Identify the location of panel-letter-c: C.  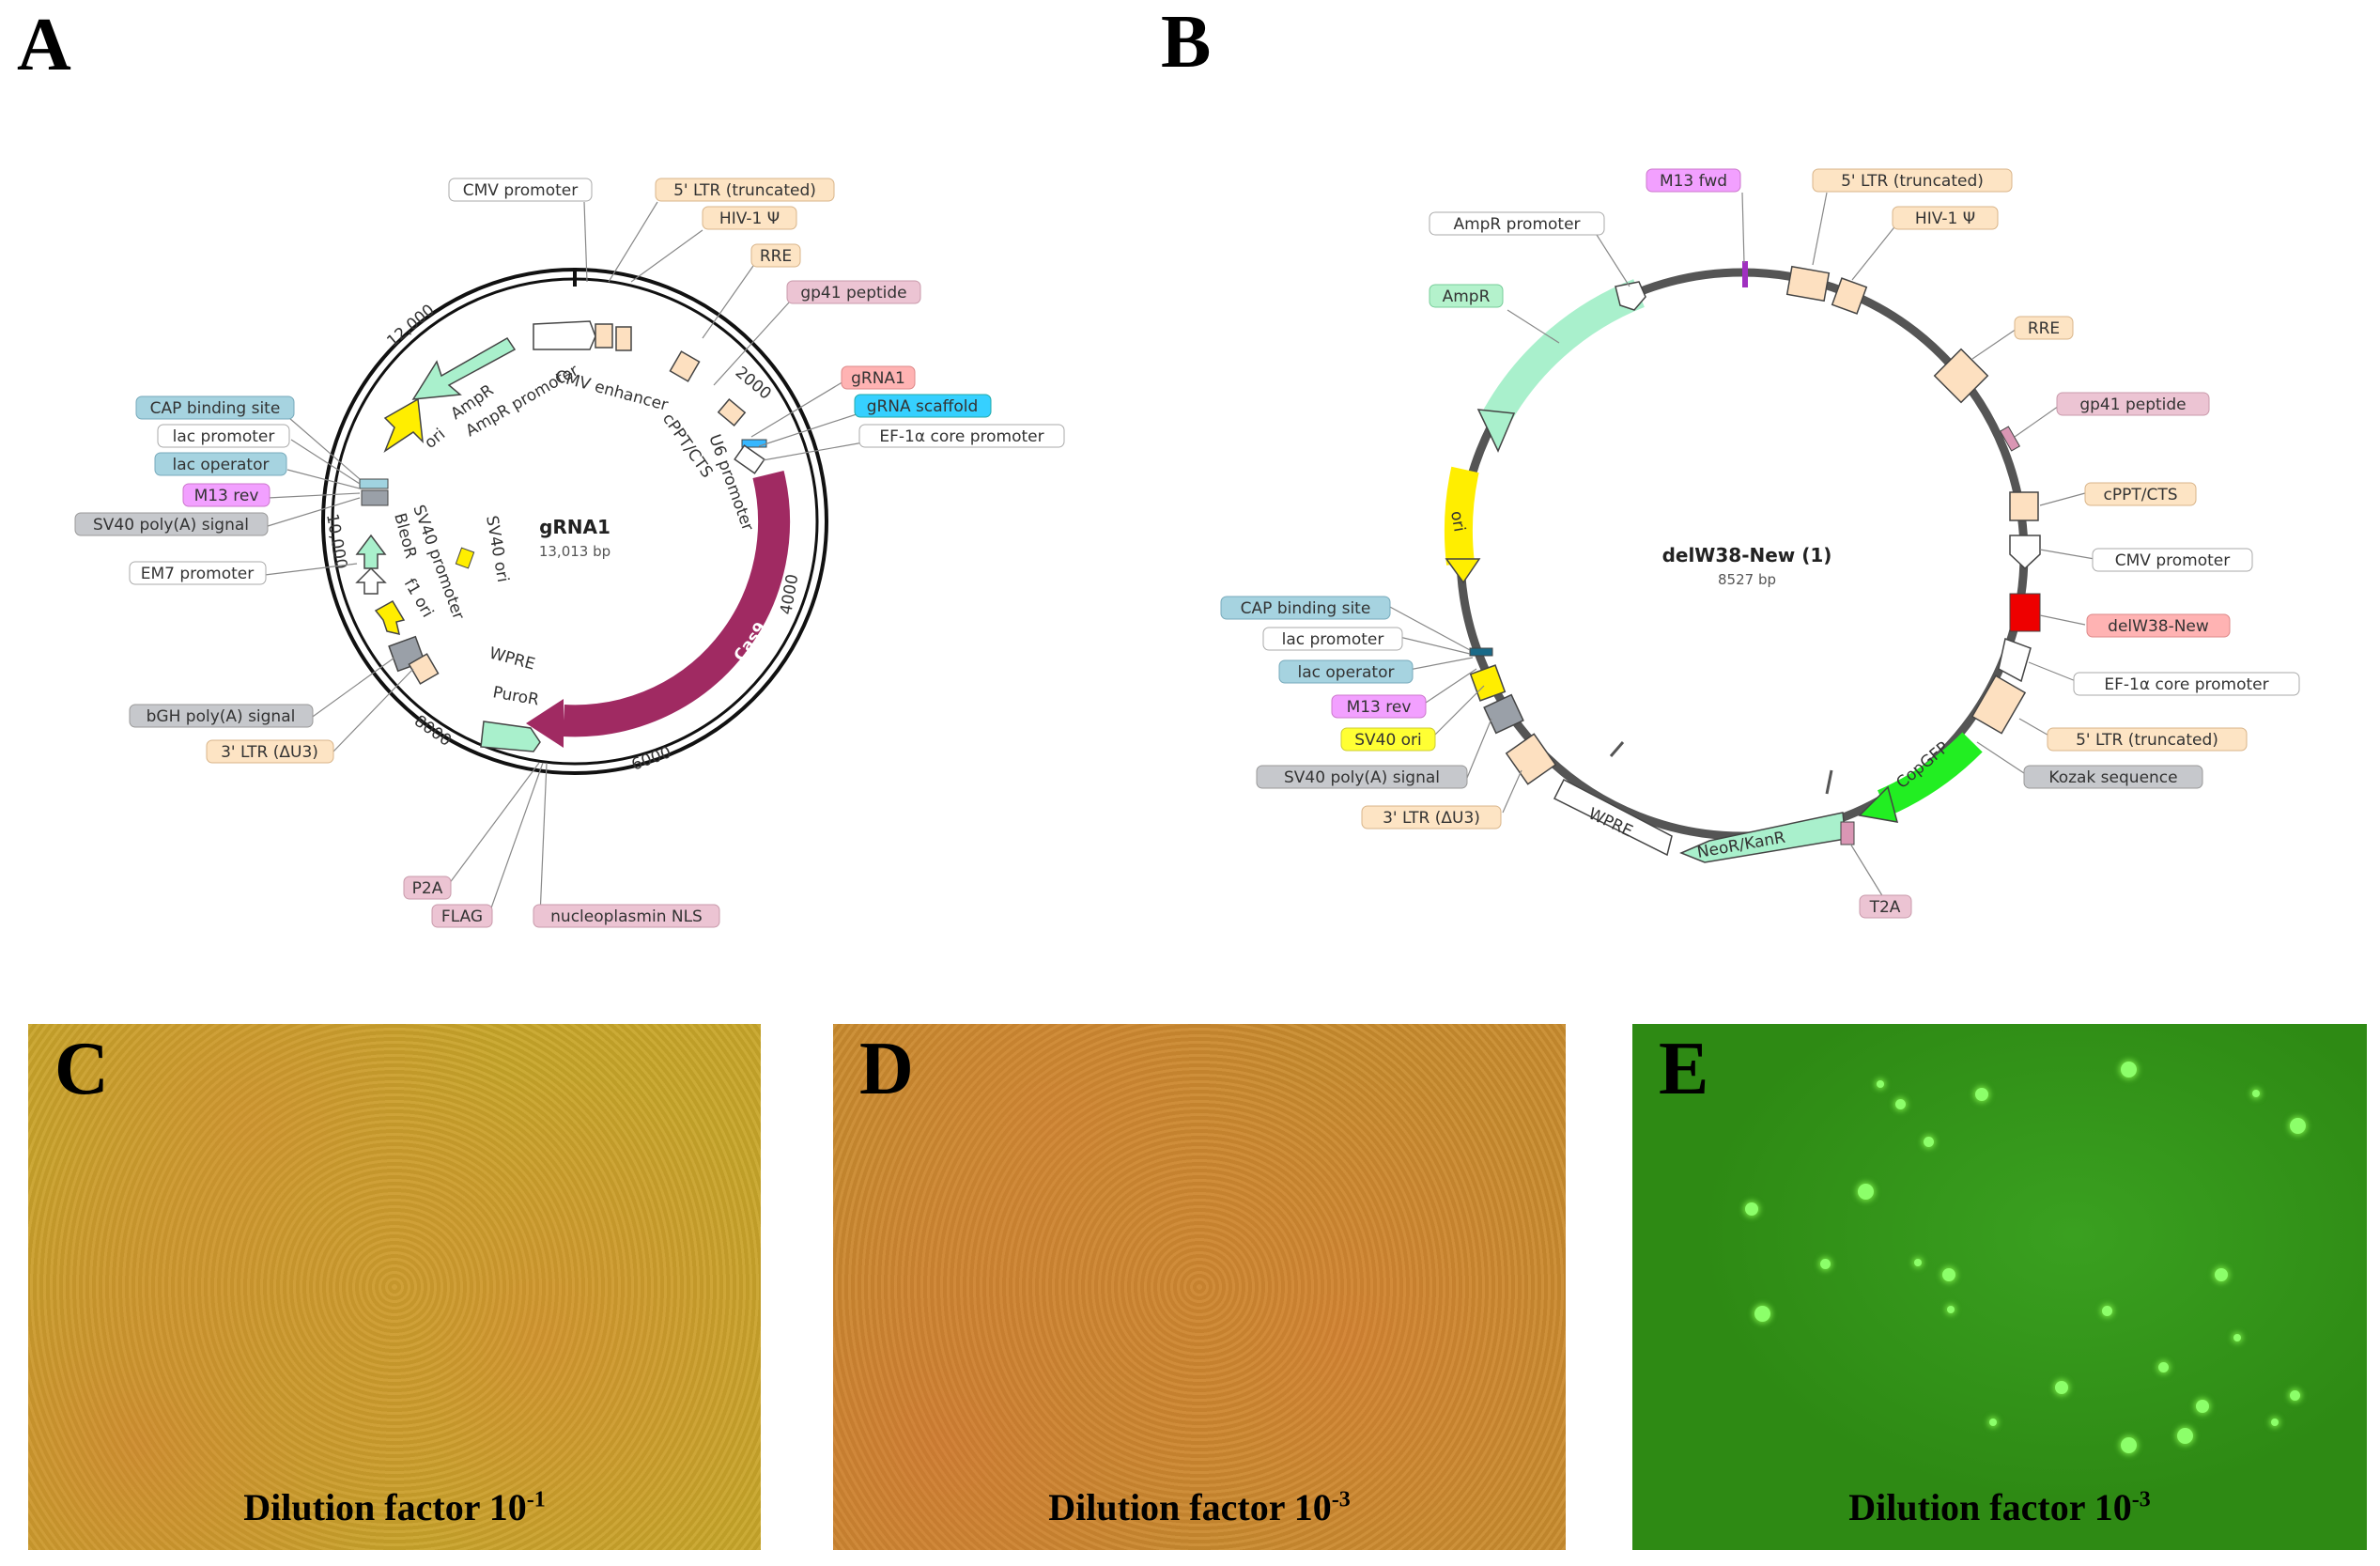
(81, 1069).